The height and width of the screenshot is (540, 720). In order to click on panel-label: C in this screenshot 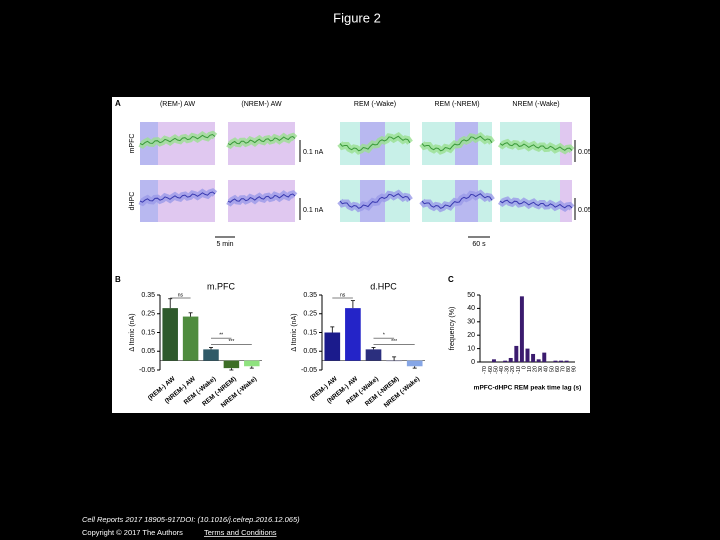, I will do `click(451, 279)`.